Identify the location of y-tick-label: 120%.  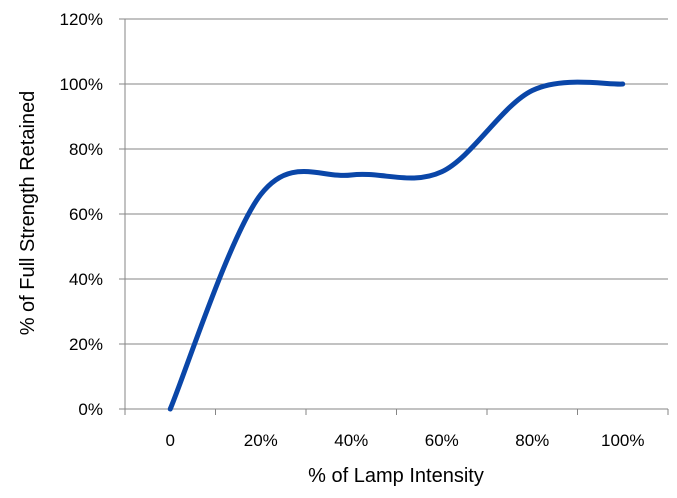
(81, 19).